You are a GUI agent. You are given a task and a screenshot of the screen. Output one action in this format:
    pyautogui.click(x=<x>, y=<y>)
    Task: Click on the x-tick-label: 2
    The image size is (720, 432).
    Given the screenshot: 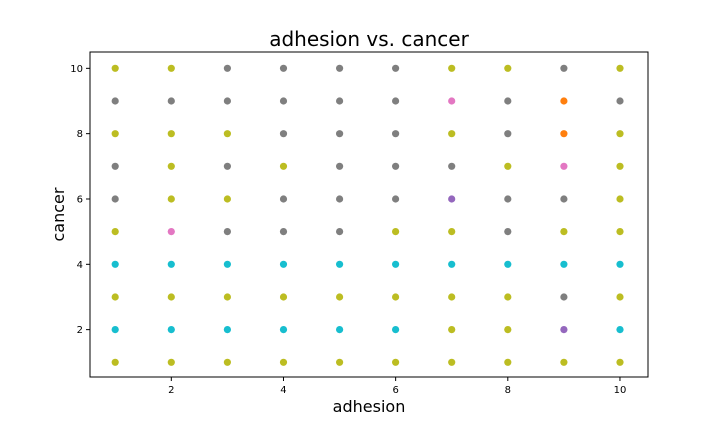 What is the action you would take?
    pyautogui.click(x=171, y=390)
    